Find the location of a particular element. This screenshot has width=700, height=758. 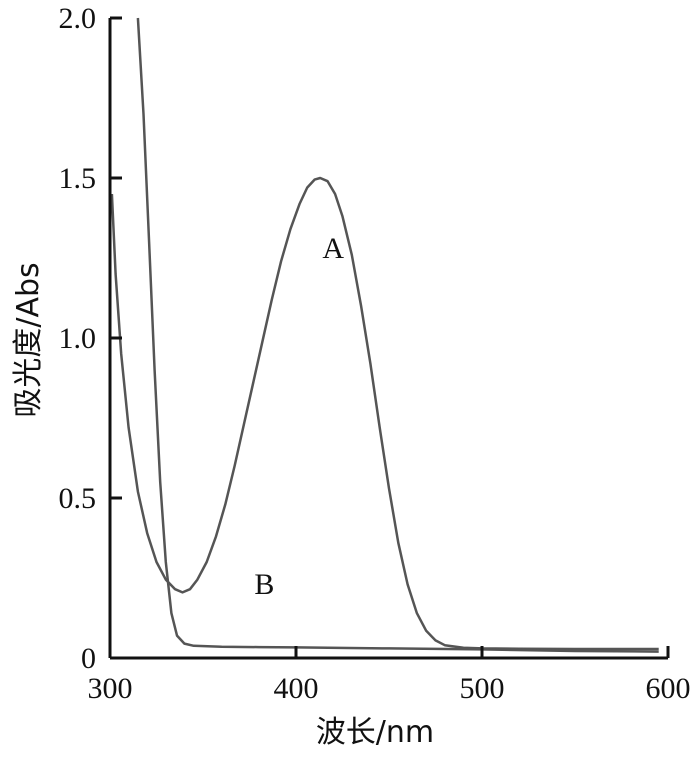

y-tick-label: 0 is located at coordinates (88, 658).